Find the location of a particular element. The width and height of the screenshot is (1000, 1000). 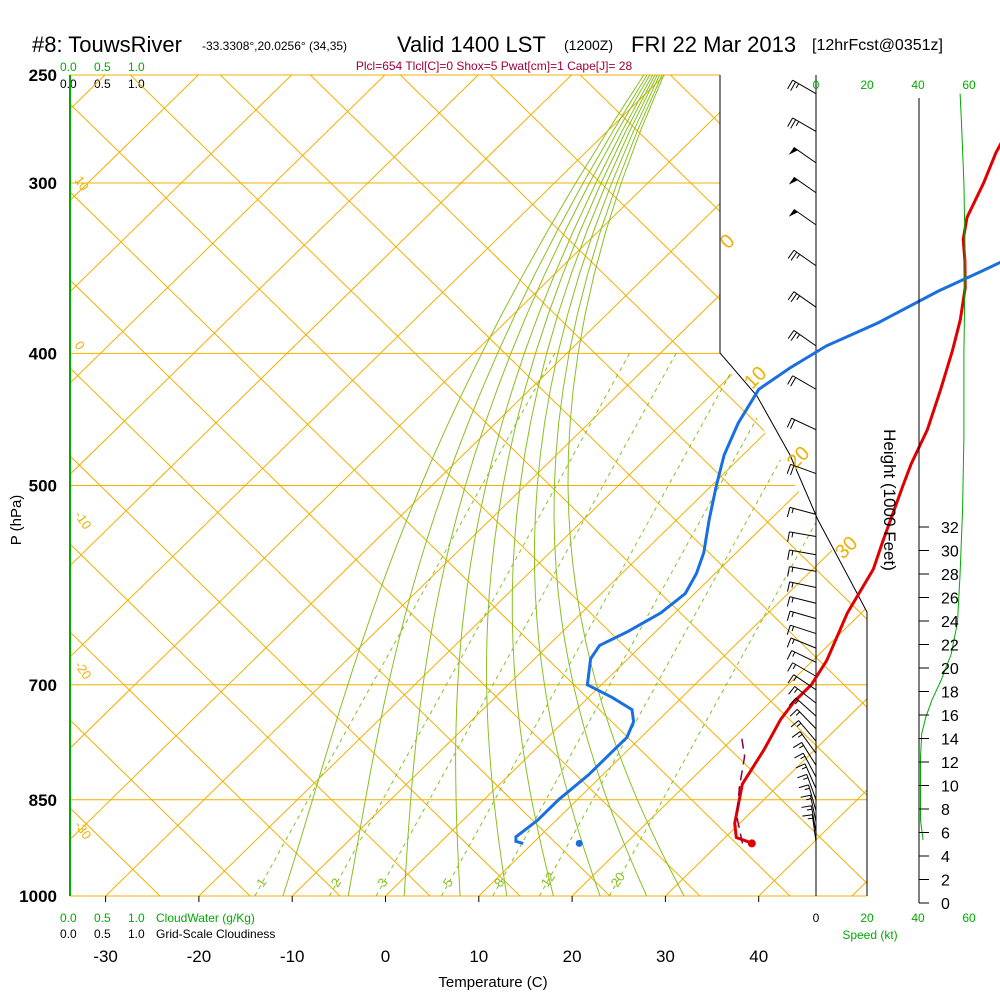

mixing-ratio-label: 1 is located at coordinates (261, 882).